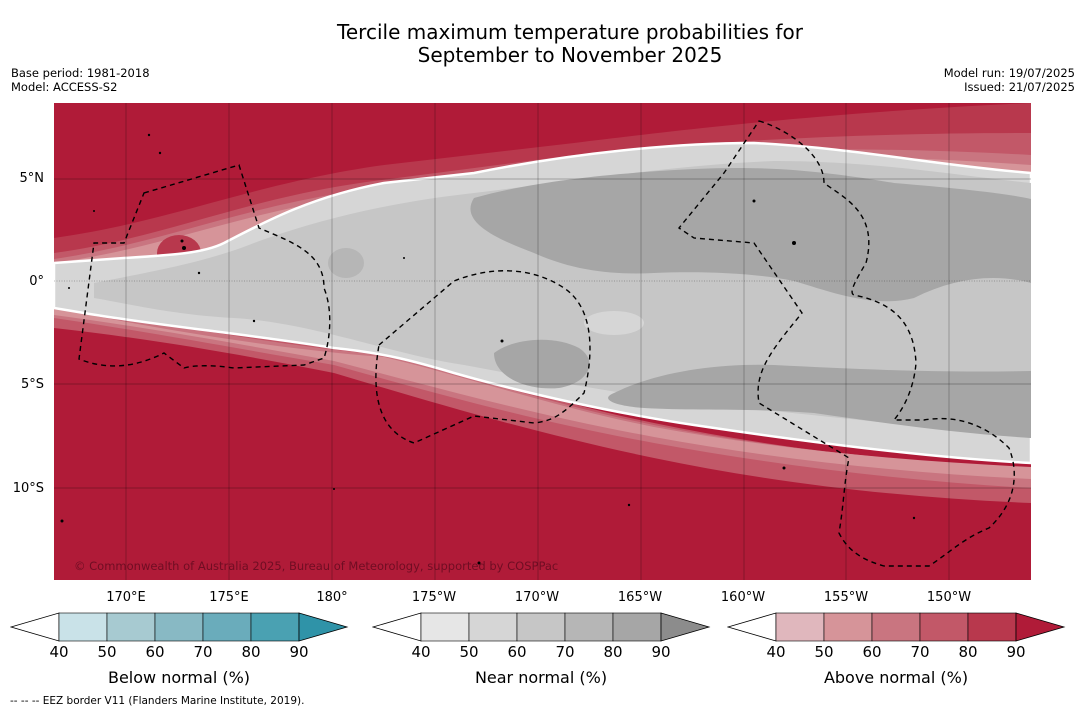 The height and width of the screenshot is (713, 1085). Describe the element at coordinates (80, 73) in the screenshot. I see `base-period: Base period: 1981-2018` at that location.